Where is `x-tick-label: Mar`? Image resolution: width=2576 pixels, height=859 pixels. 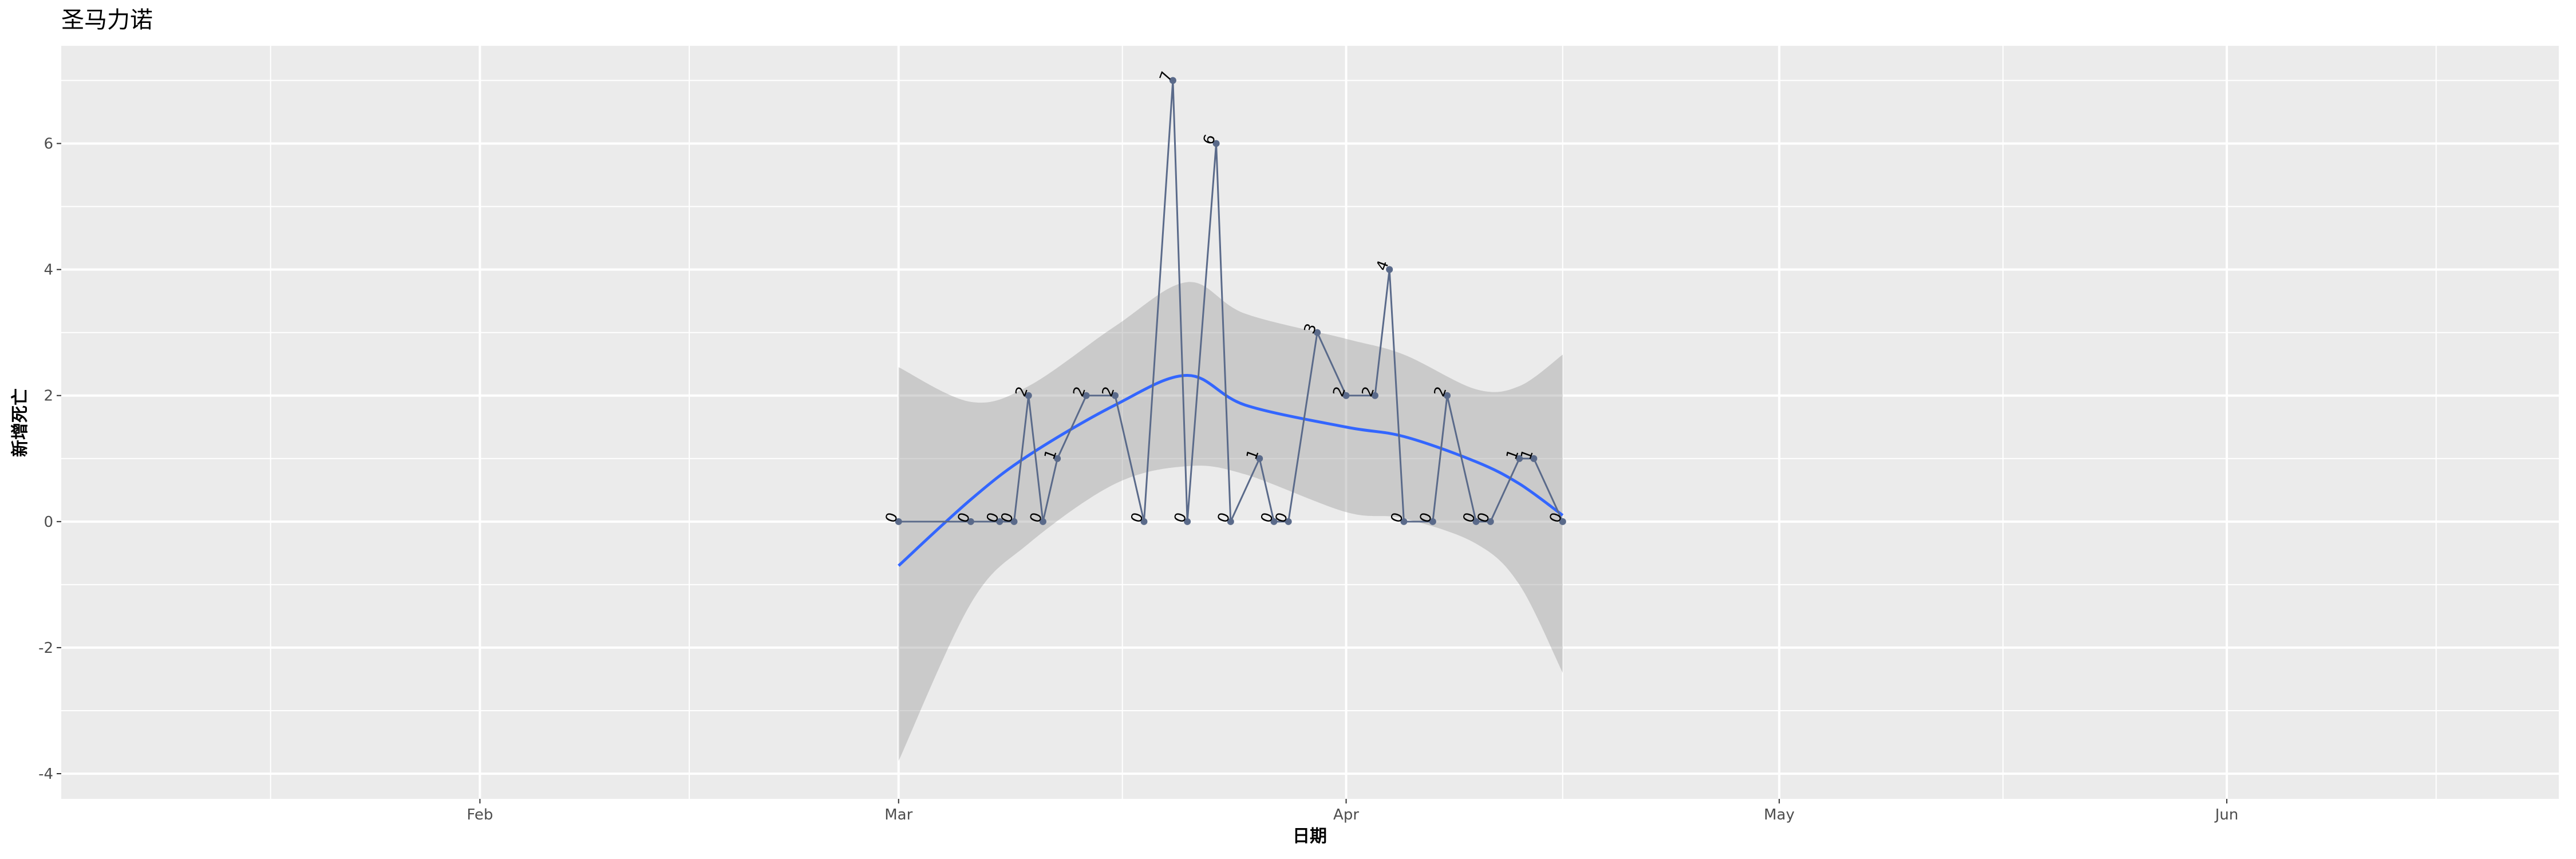
x-tick-label: Mar is located at coordinates (898, 814).